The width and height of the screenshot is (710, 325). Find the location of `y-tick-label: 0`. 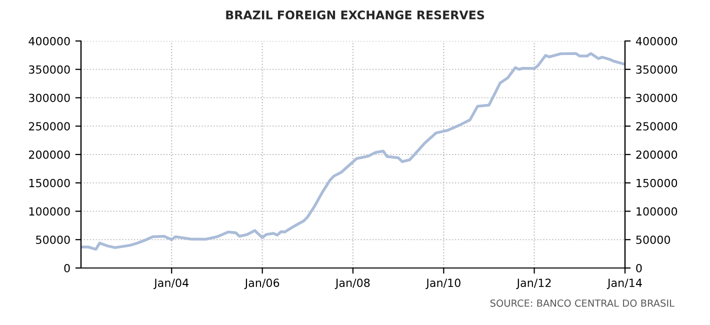

y-tick-label: 0 is located at coordinates (67, 268).